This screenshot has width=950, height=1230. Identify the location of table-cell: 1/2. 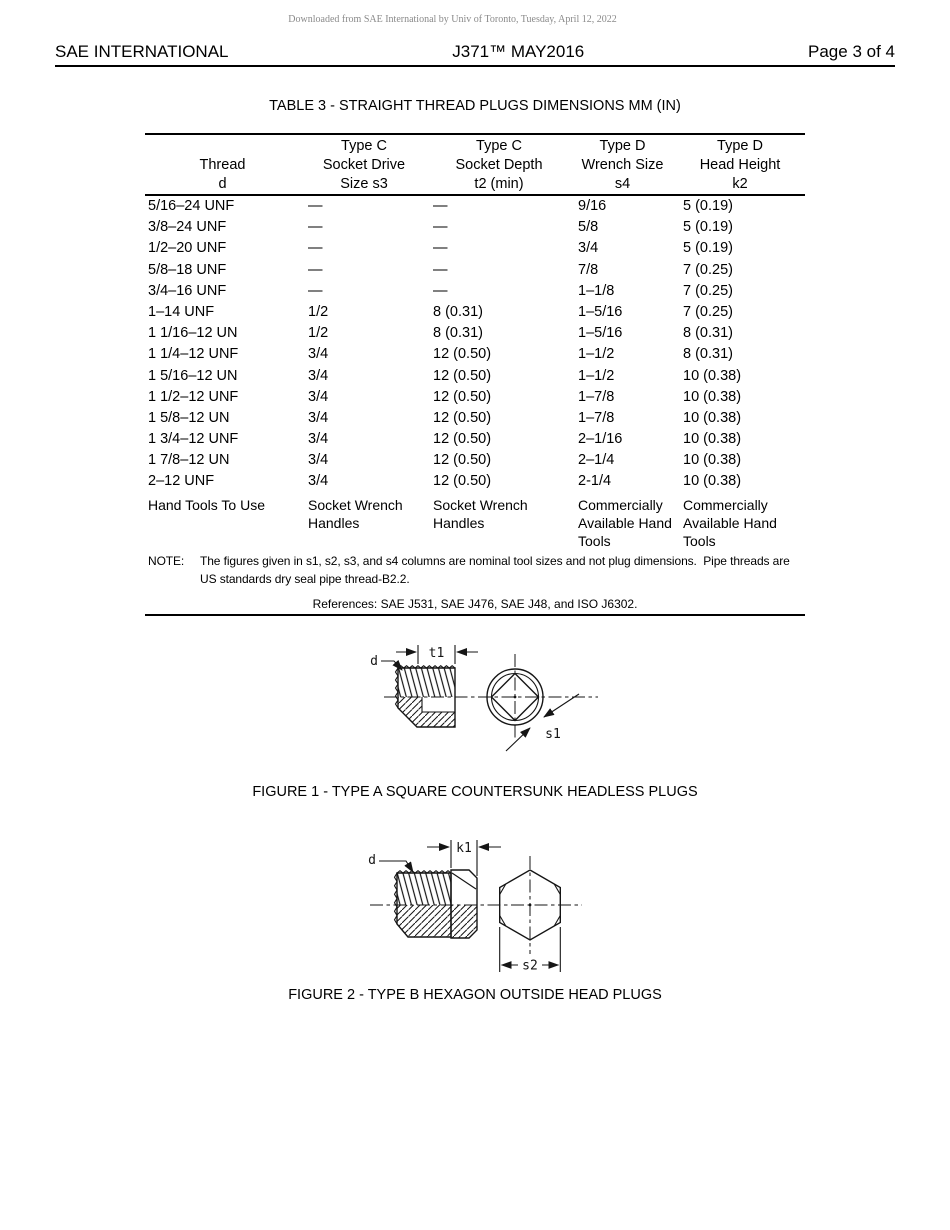
(318, 333).